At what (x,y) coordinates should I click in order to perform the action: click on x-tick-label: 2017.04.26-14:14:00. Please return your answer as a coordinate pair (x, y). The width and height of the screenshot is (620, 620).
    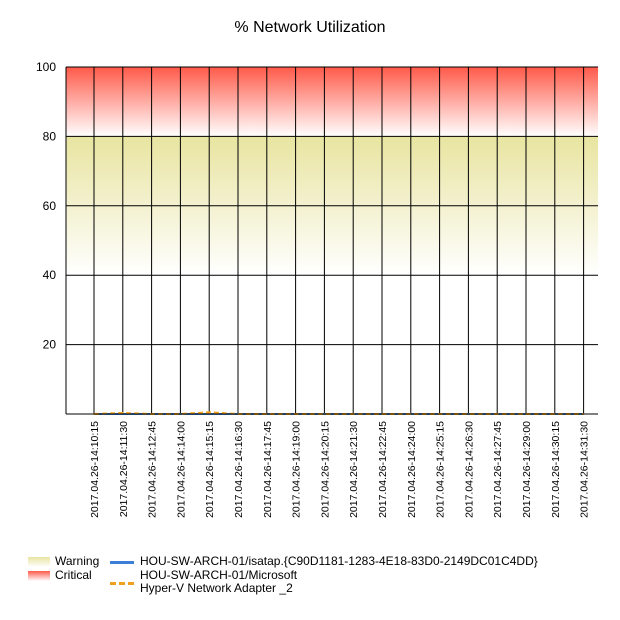
    Looking at the image, I should click on (181, 469).